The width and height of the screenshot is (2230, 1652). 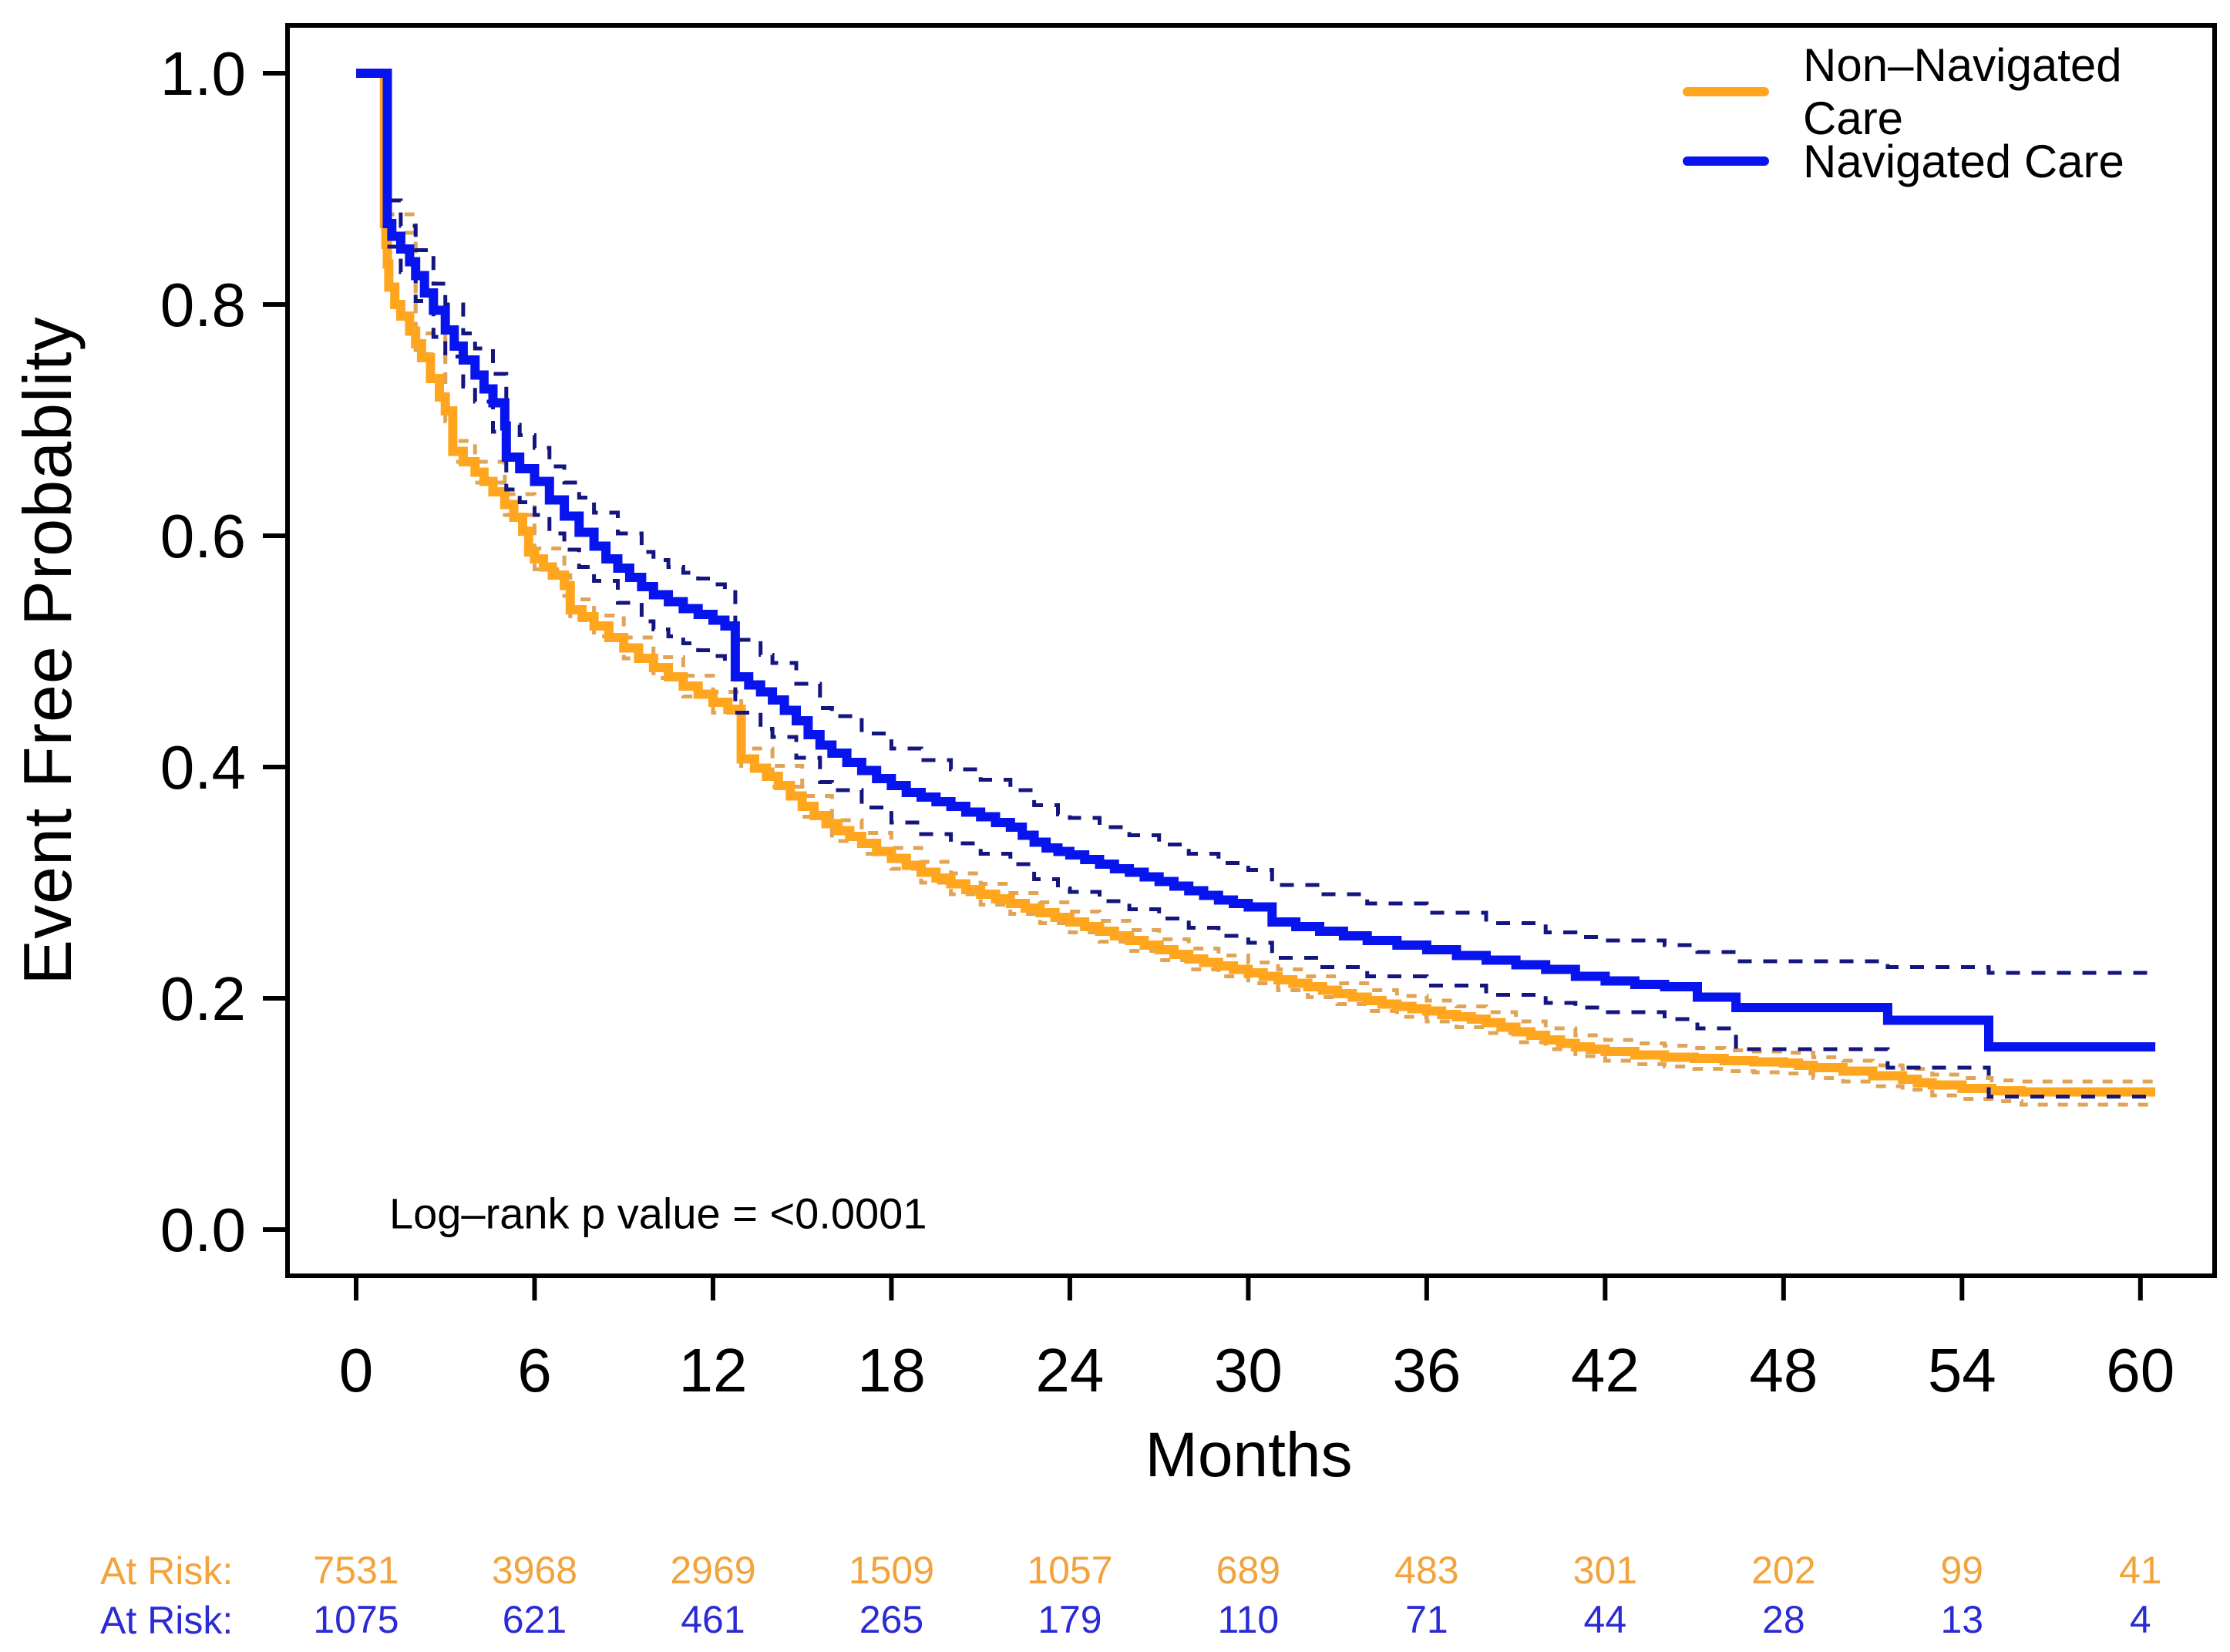 I want to click on at-risk-value-non-navigated-care: 2969, so click(x=712, y=1570).